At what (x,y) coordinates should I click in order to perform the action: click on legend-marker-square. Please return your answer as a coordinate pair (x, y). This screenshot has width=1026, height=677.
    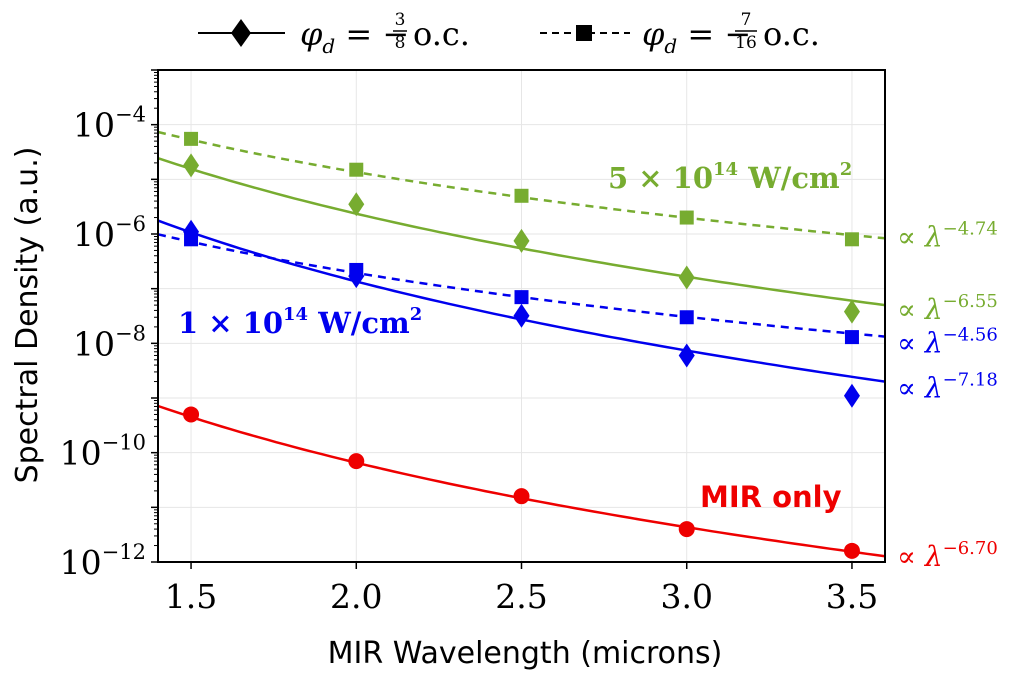
    Looking at the image, I should click on (584, 33).